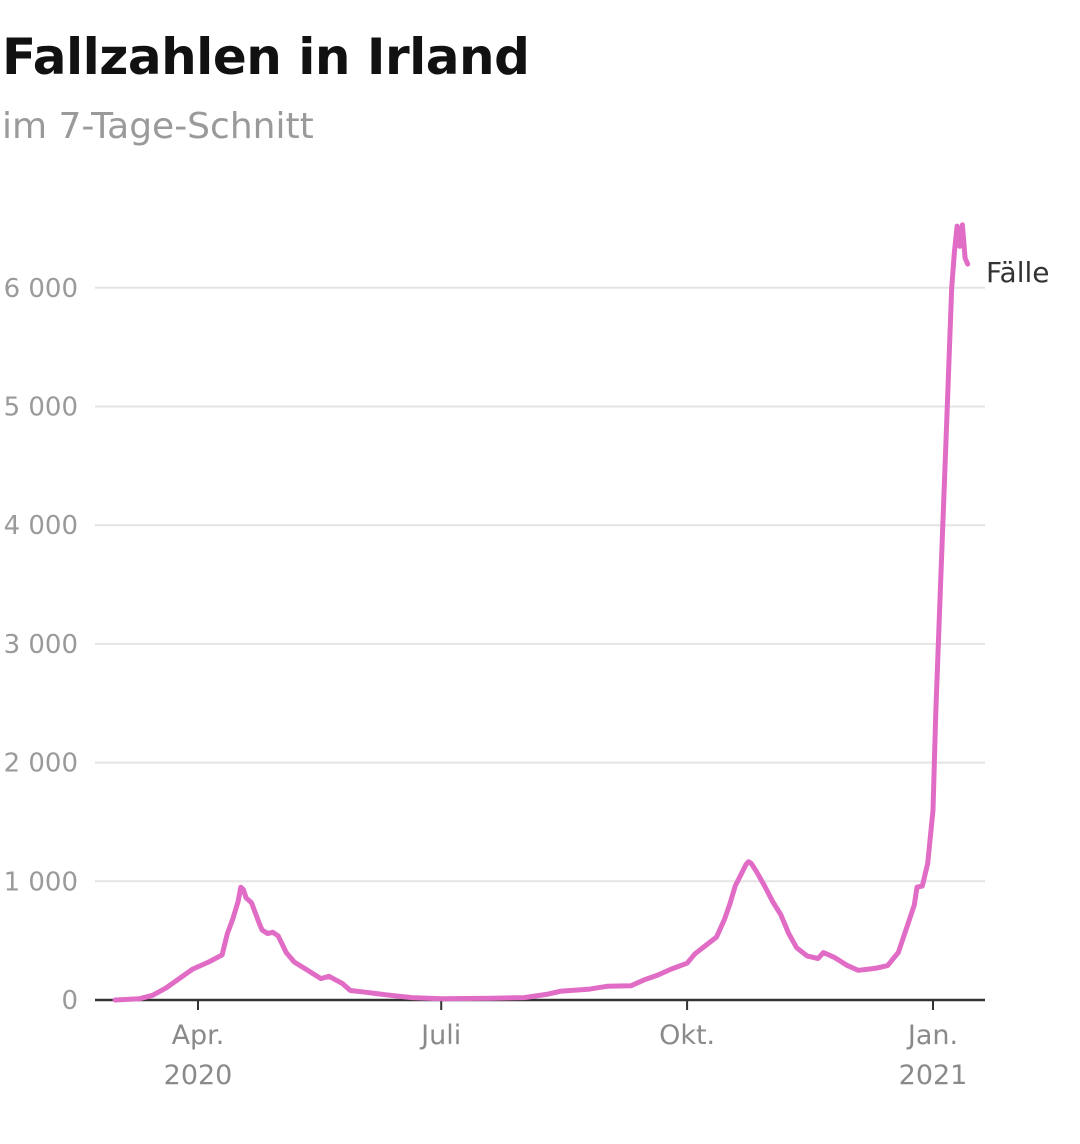  What do you see at coordinates (932, 1035) in the screenshot?
I see `x-tick-label: Jan.` at bounding box center [932, 1035].